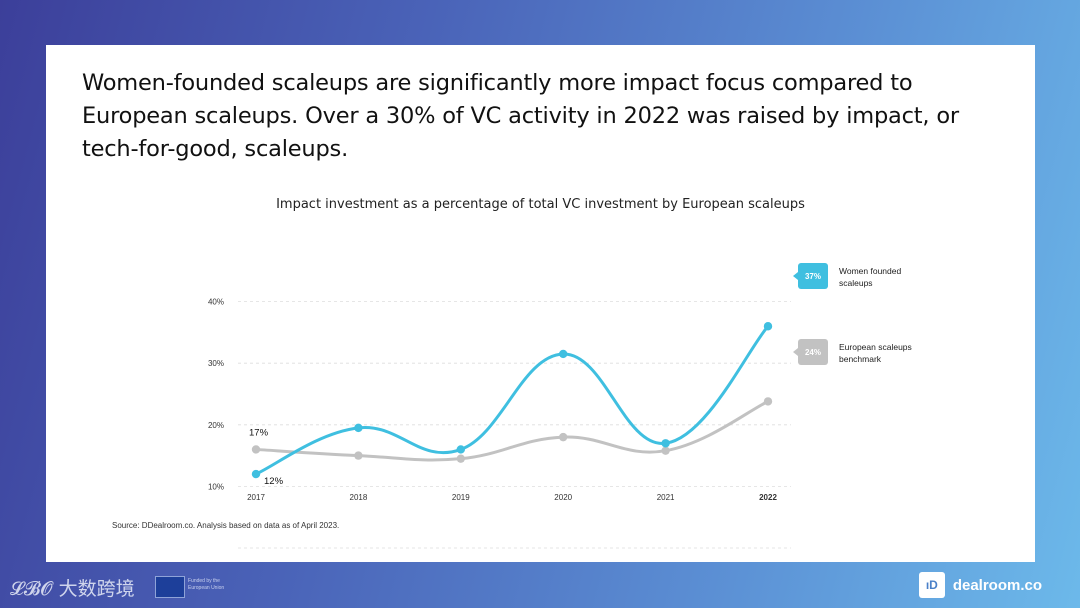 This screenshot has width=1080, height=608. Describe the element at coordinates (875, 353) in the screenshot. I see `europe-benchmark-legend-label: European scaleups benchmark` at that location.